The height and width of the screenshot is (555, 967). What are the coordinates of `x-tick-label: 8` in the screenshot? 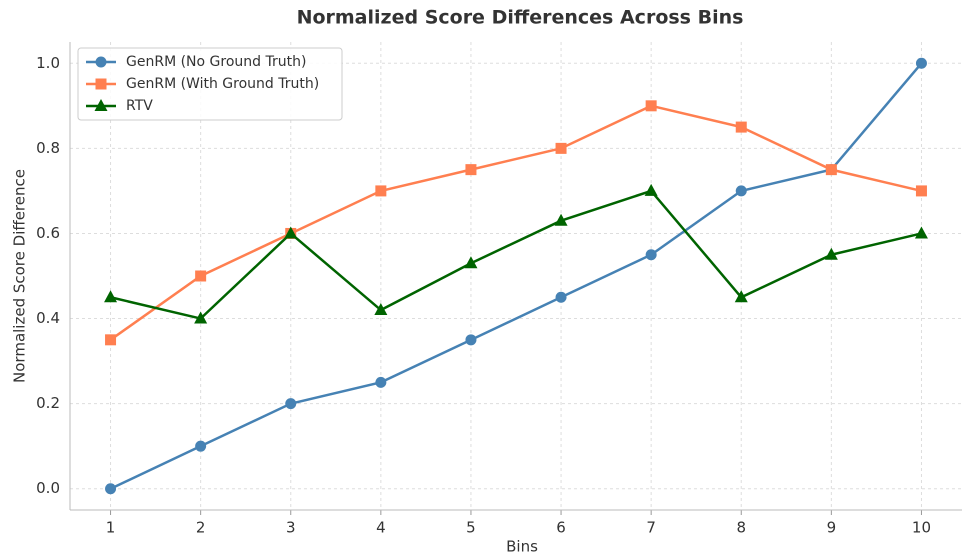 It's located at (741, 528).